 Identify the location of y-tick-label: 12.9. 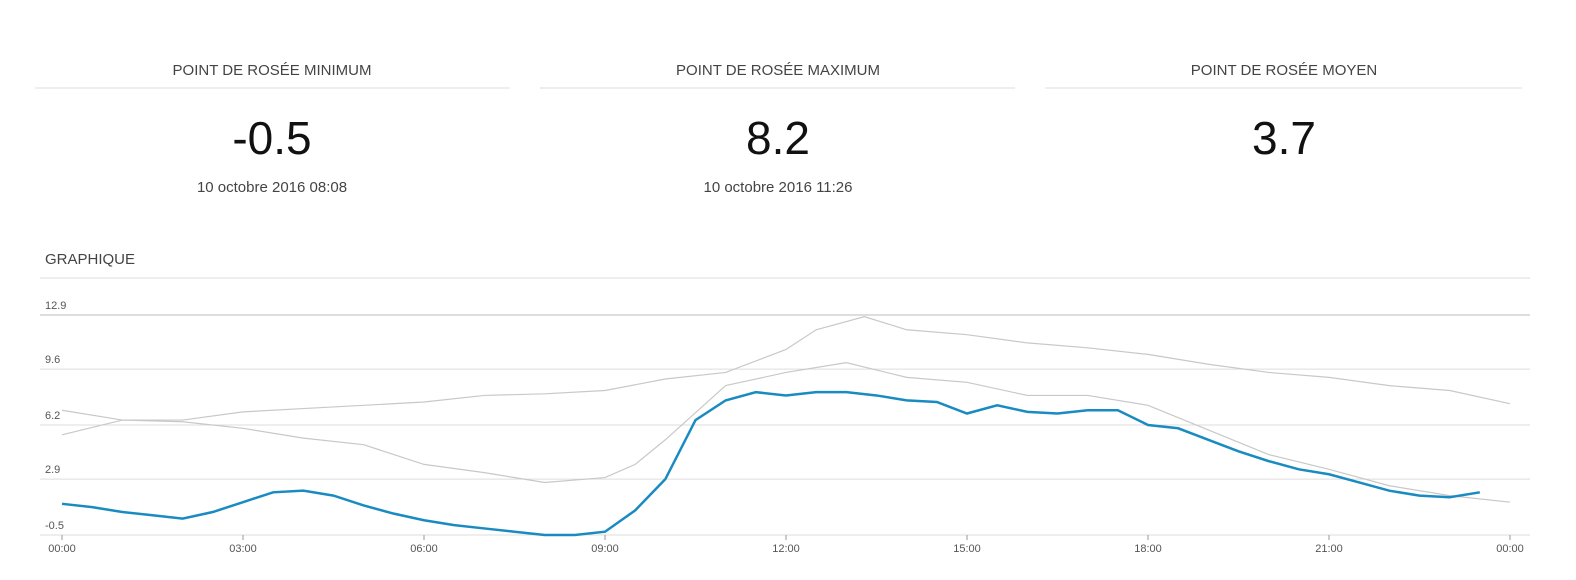
(55, 306).